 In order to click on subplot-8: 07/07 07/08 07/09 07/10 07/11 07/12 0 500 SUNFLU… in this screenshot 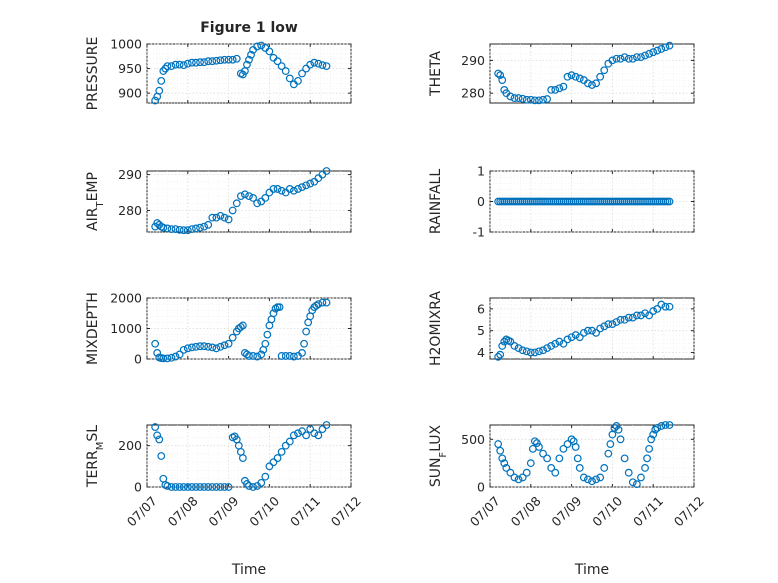, I will do `click(567, 499)`.